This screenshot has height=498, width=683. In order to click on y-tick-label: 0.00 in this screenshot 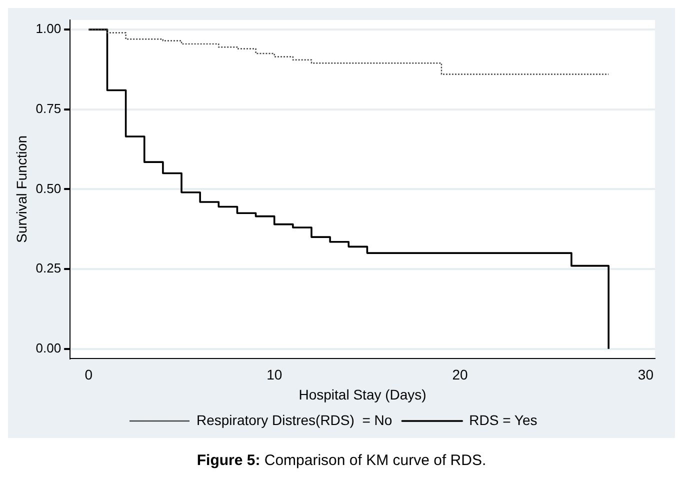, I will do `click(49, 348)`.